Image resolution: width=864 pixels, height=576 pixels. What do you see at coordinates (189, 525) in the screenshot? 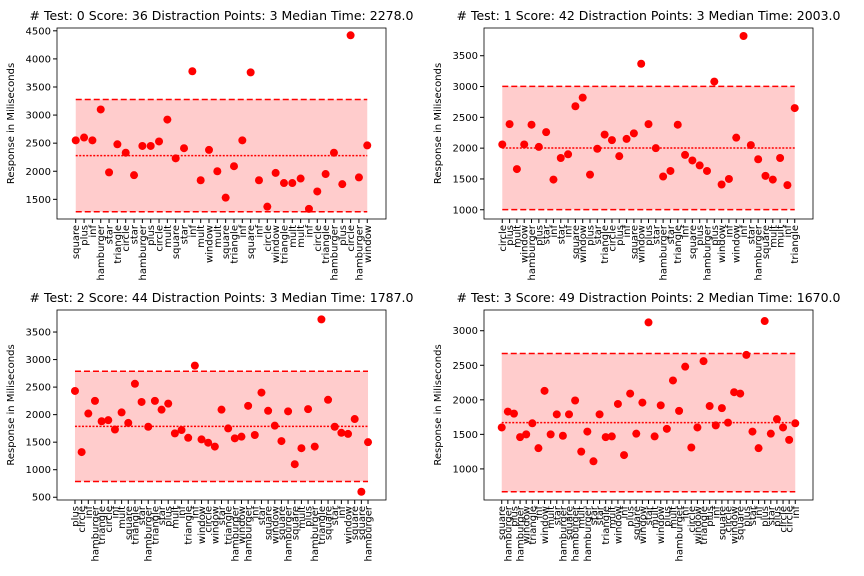
I see `x-tick-label: triangle` at bounding box center [189, 525].